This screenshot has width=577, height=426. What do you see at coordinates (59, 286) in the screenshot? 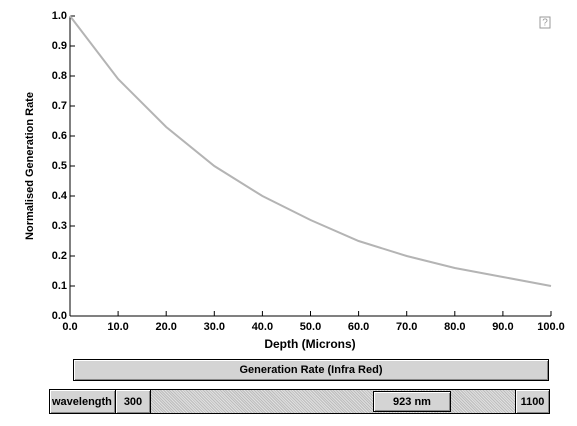
I see `y-tick-label: 0.1` at bounding box center [59, 286].